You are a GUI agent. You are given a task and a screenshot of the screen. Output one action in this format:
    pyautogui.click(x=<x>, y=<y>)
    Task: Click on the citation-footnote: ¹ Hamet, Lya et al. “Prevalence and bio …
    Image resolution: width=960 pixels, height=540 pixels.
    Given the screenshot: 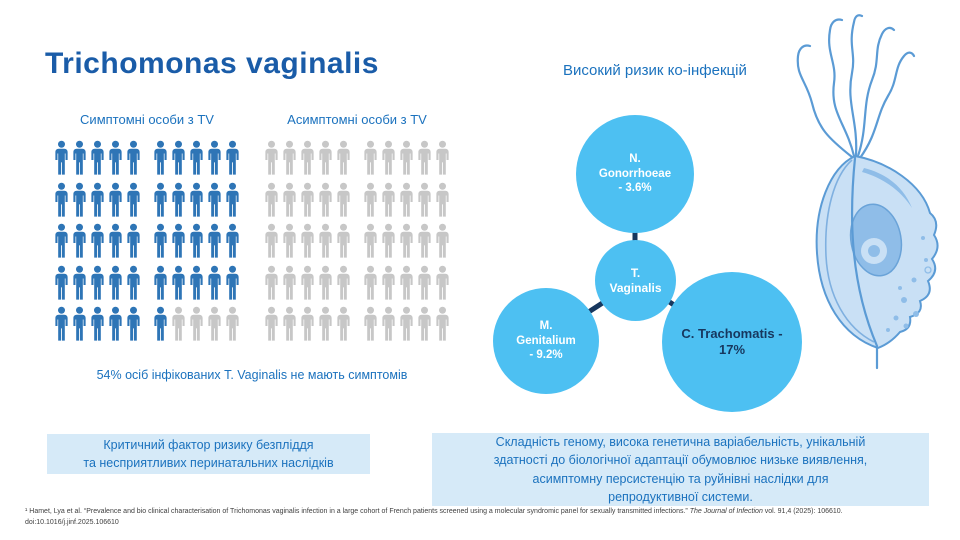 What is the action you would take?
    pyautogui.click(x=481, y=517)
    